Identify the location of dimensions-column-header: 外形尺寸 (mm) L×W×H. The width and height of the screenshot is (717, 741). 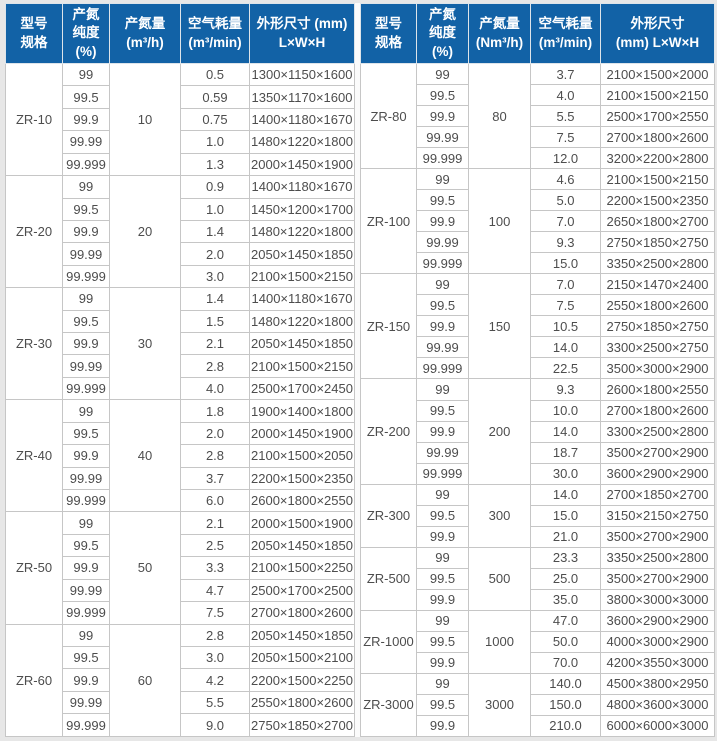
(657, 33).